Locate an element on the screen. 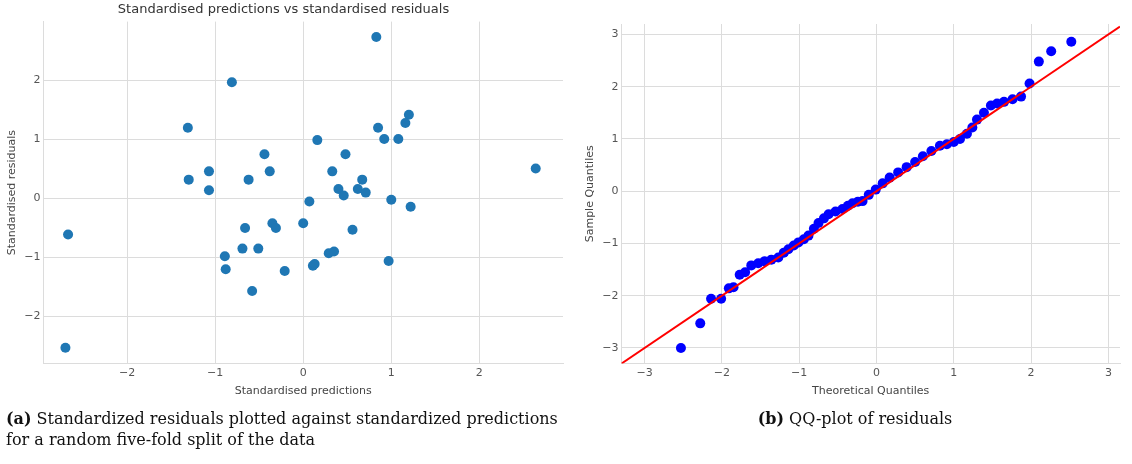 The width and height of the screenshot is (1132, 464). y-axis-title: Sample Quantiles is located at coordinates (590, 194).